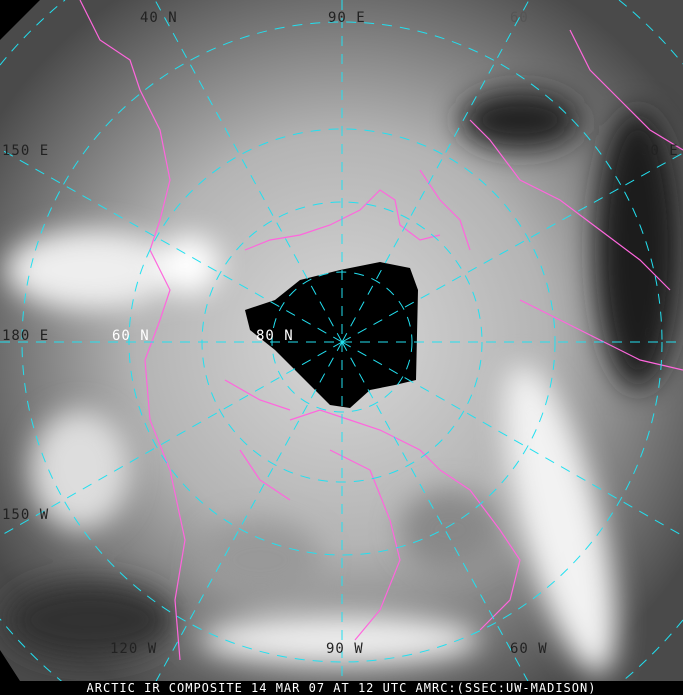 This screenshot has width=683, height=695. What do you see at coordinates (347, 18) in the screenshot?
I see `label-lon-90e: 90 E` at bounding box center [347, 18].